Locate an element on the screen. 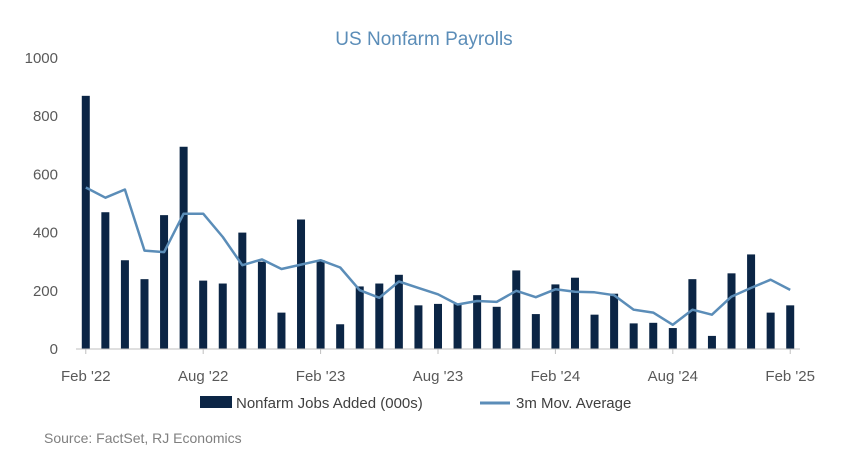  y-tick-label: 600 is located at coordinates (45, 174).